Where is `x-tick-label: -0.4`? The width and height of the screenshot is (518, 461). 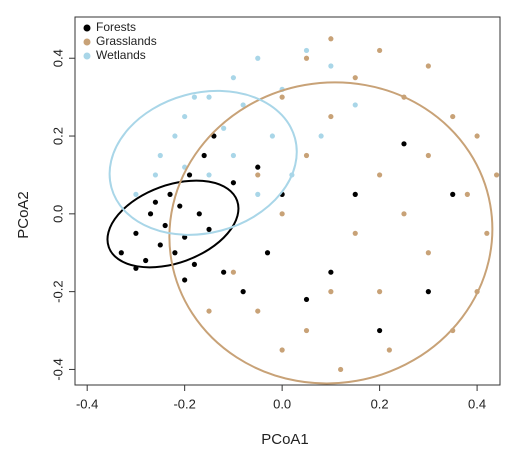 x-tick-label: -0.4 is located at coordinates (87, 403).